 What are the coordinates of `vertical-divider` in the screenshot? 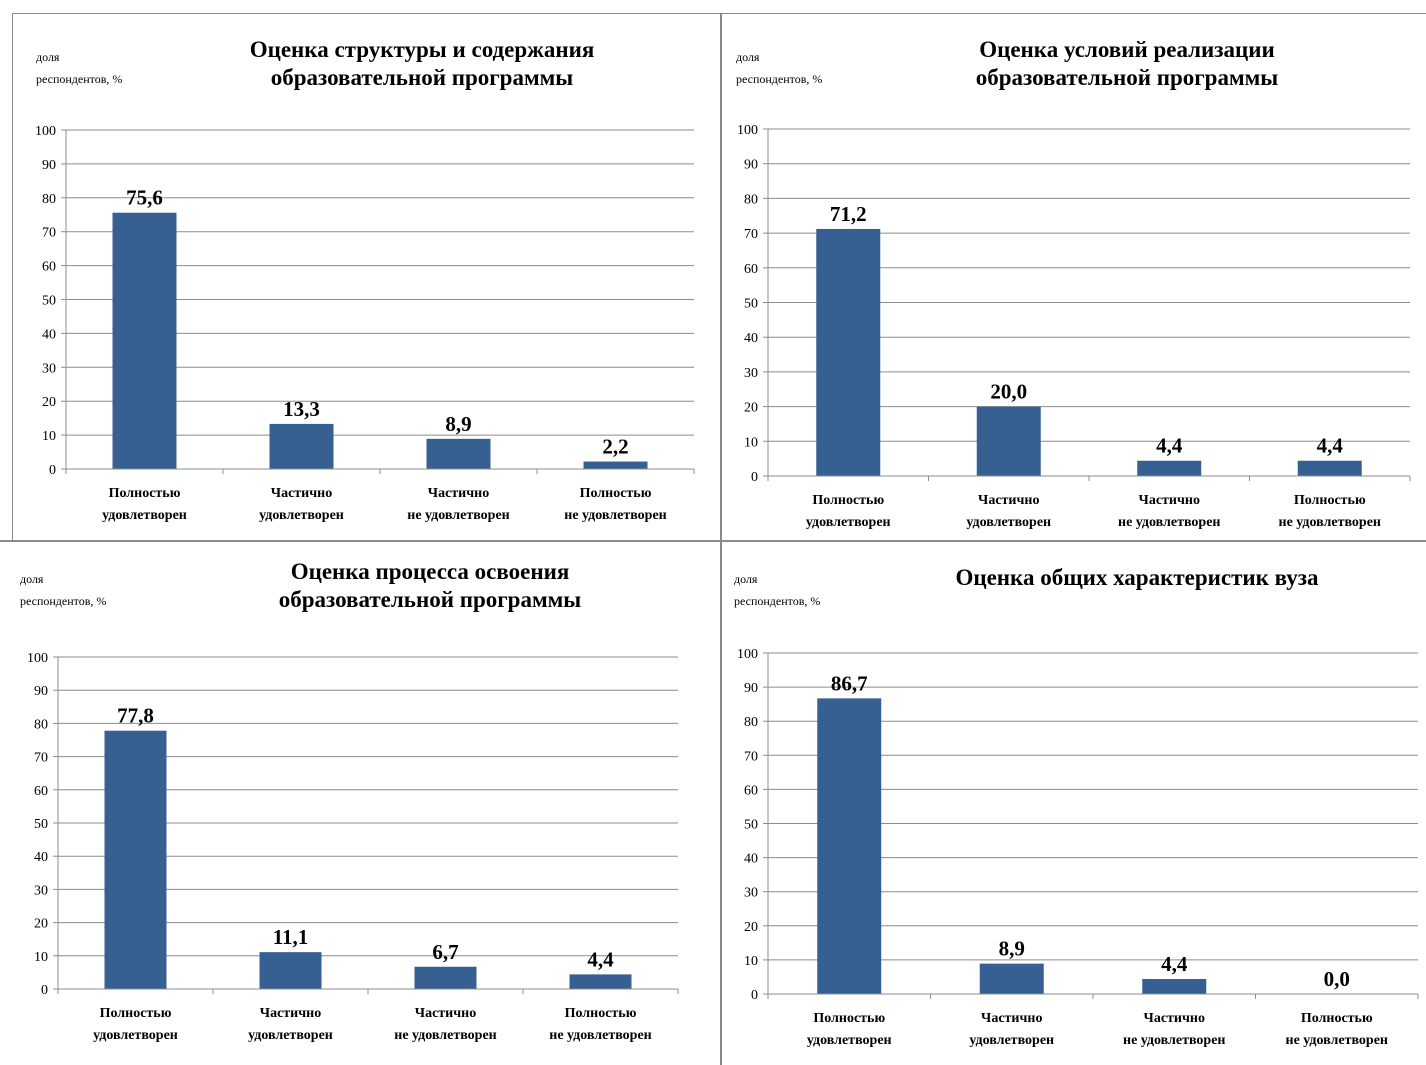 It's located at (721, 539).